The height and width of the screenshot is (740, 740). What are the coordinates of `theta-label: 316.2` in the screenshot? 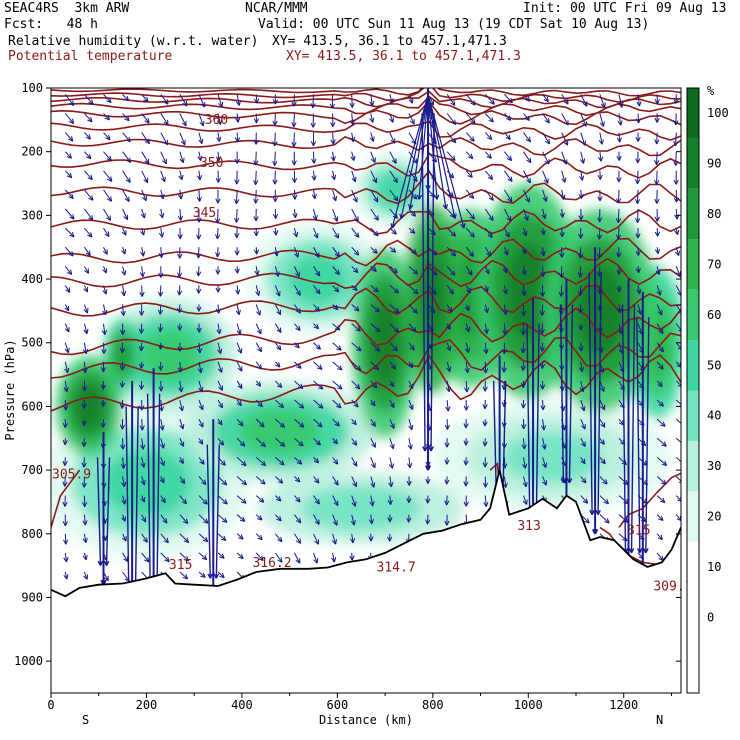 It's located at (271, 563).